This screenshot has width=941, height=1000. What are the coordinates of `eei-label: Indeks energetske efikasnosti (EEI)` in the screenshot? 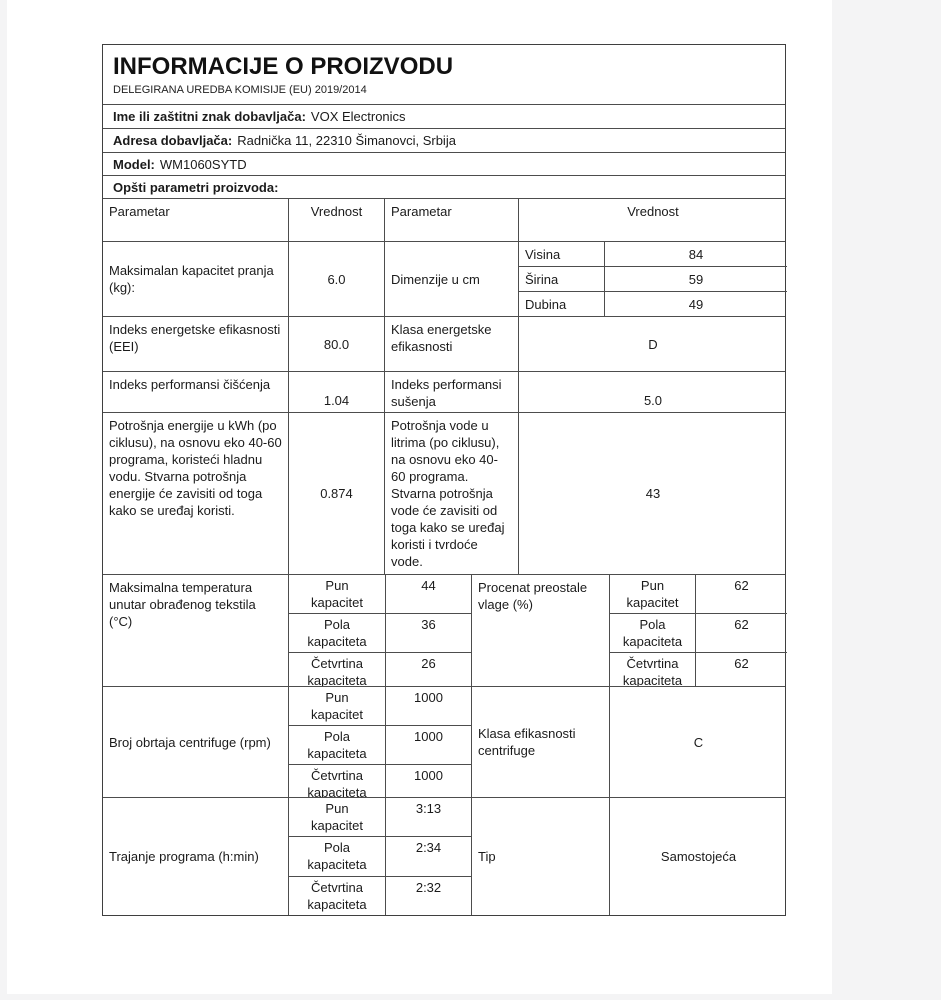 It's located at (195, 338).